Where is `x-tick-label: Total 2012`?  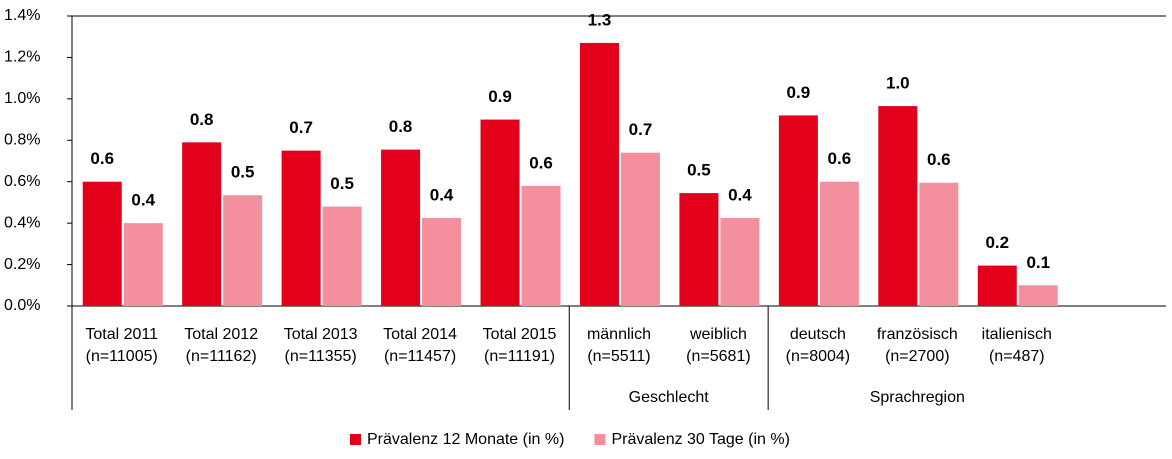
x-tick-label: Total 2012 is located at coordinates (221, 334).